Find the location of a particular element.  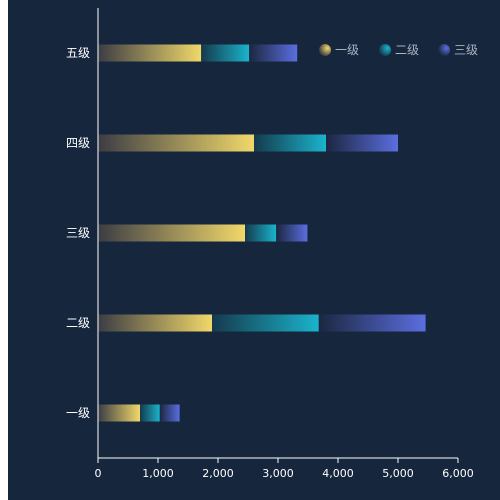

y-category-label: 四级 is located at coordinates (78, 143).